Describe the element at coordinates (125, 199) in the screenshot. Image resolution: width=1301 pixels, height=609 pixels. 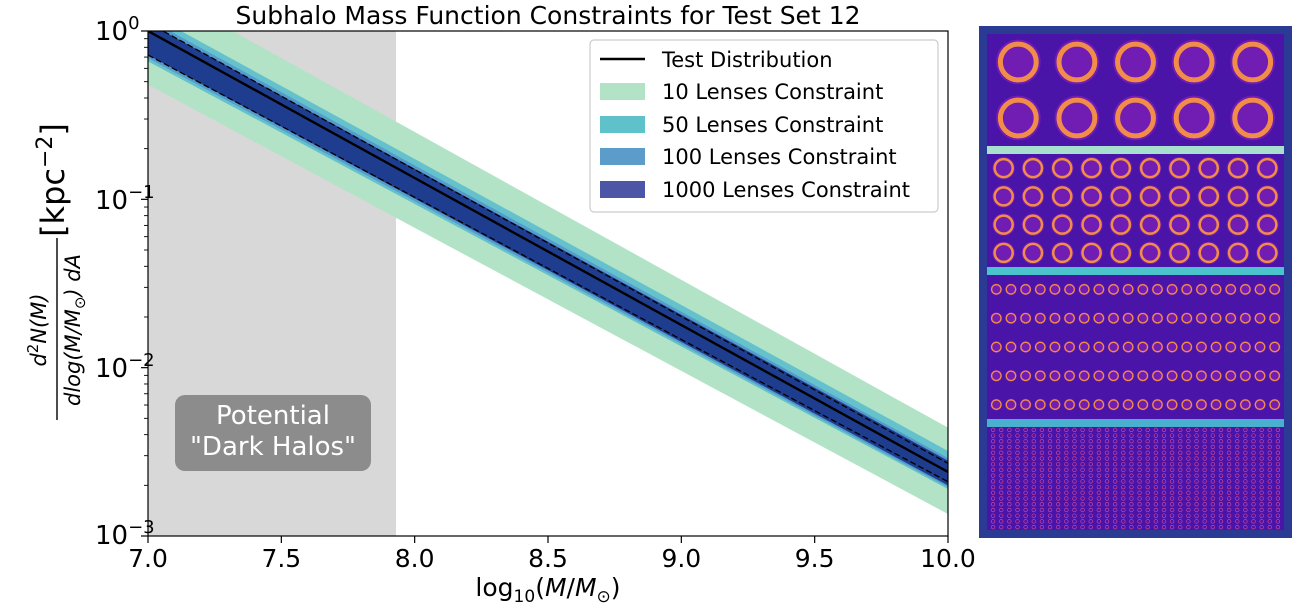
I see `y-tick-label-1e-1: 10⁻¹` at that location.